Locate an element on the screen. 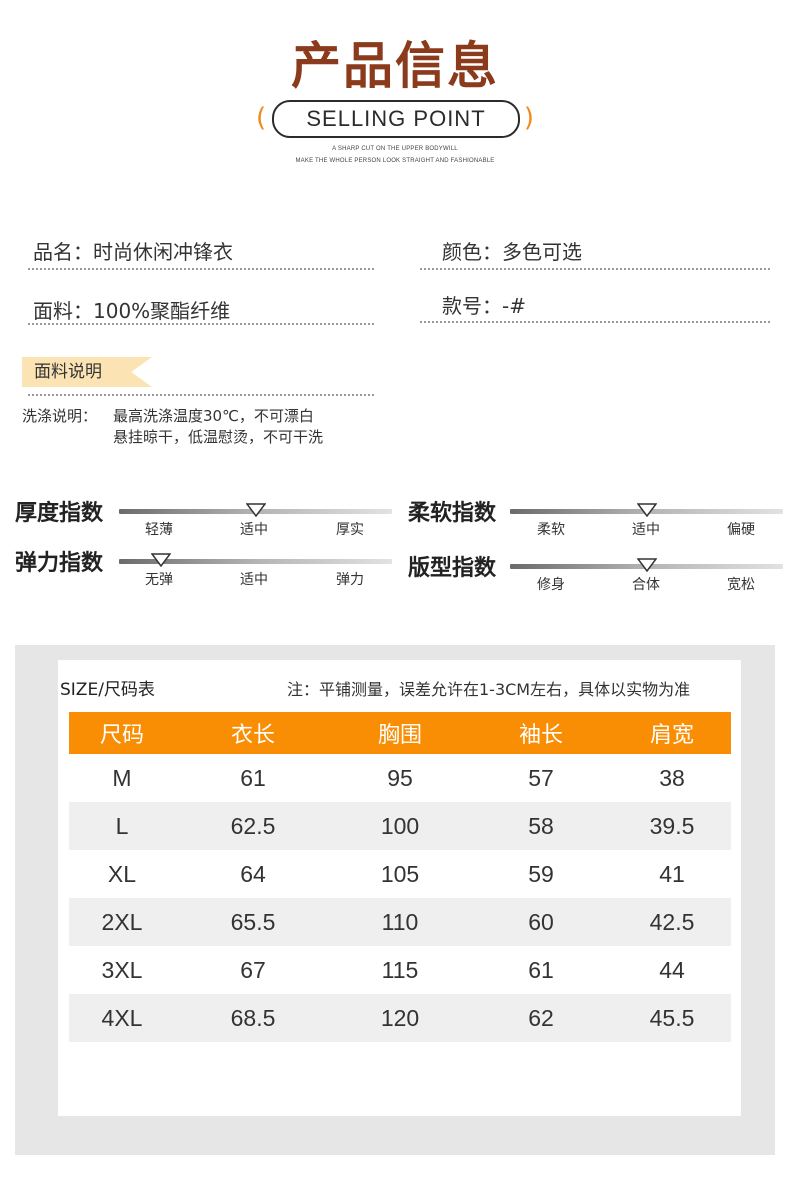 The width and height of the screenshot is (790, 1178). sleeve-cell: 62 is located at coordinates (541, 1018).